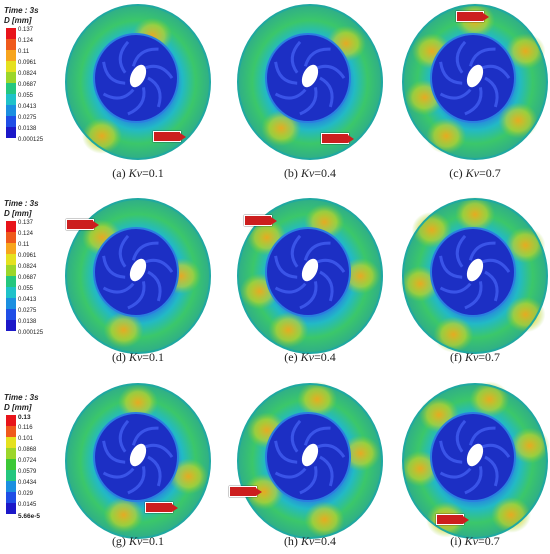 Image resolution: width=550 pixels, height=554 pixels. What do you see at coordinates (120, 357) in the screenshot?
I see `caption-prefix: (d)` at bounding box center [120, 357].